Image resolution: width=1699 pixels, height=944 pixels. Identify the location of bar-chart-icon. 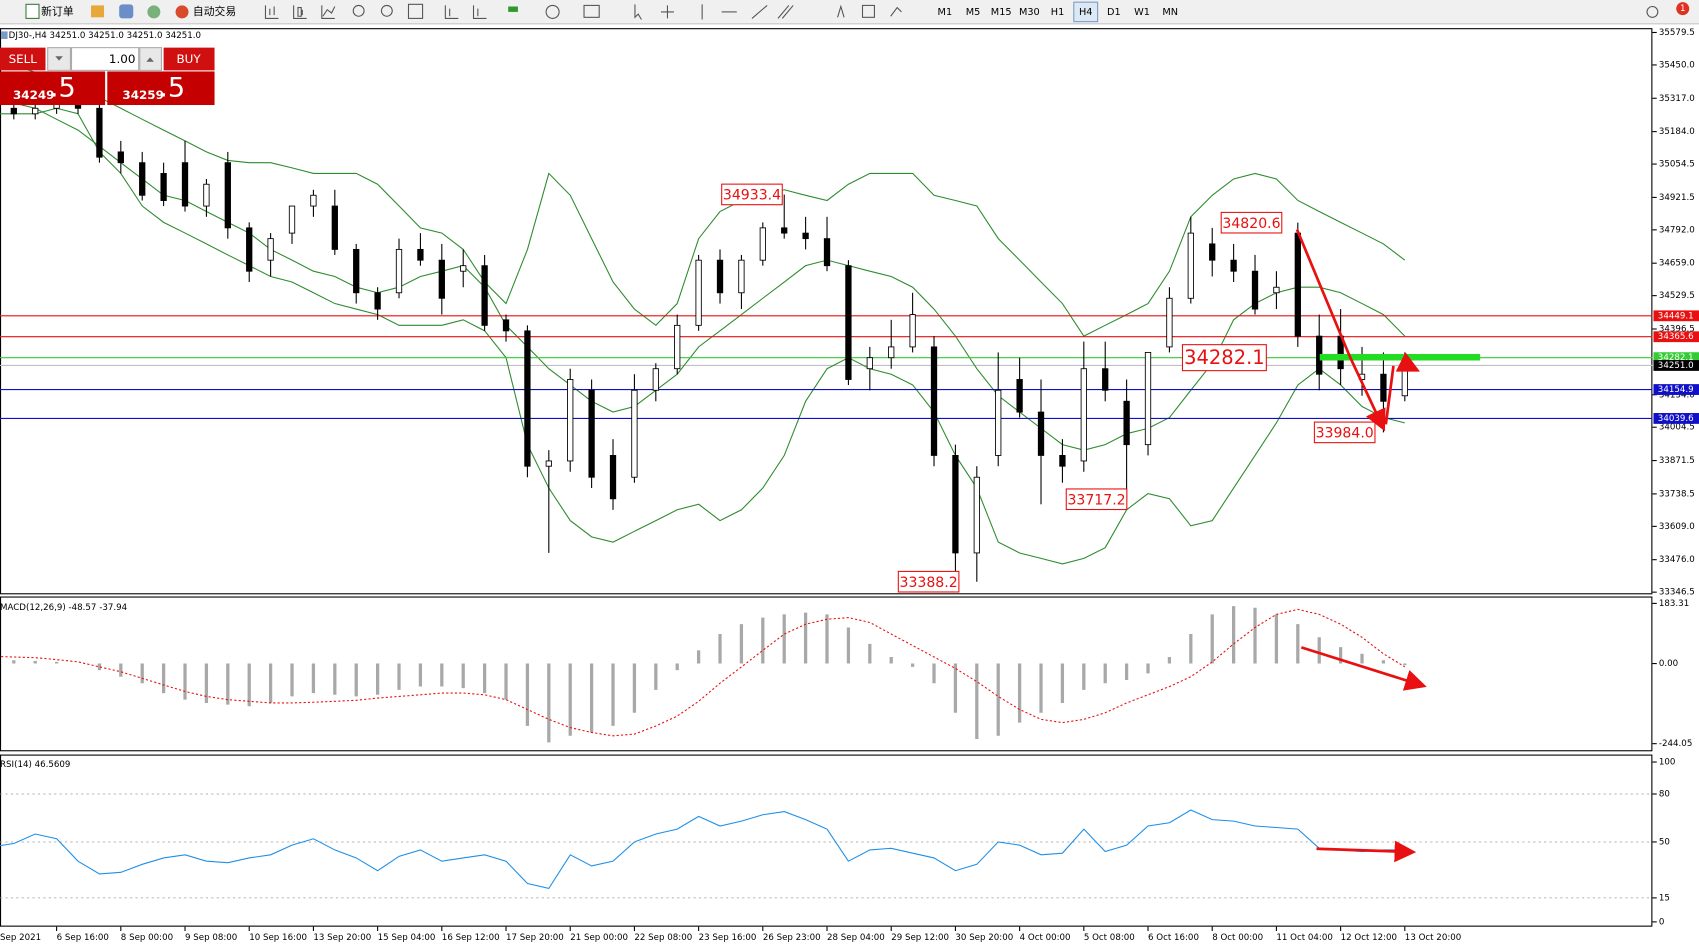
(271, 12).